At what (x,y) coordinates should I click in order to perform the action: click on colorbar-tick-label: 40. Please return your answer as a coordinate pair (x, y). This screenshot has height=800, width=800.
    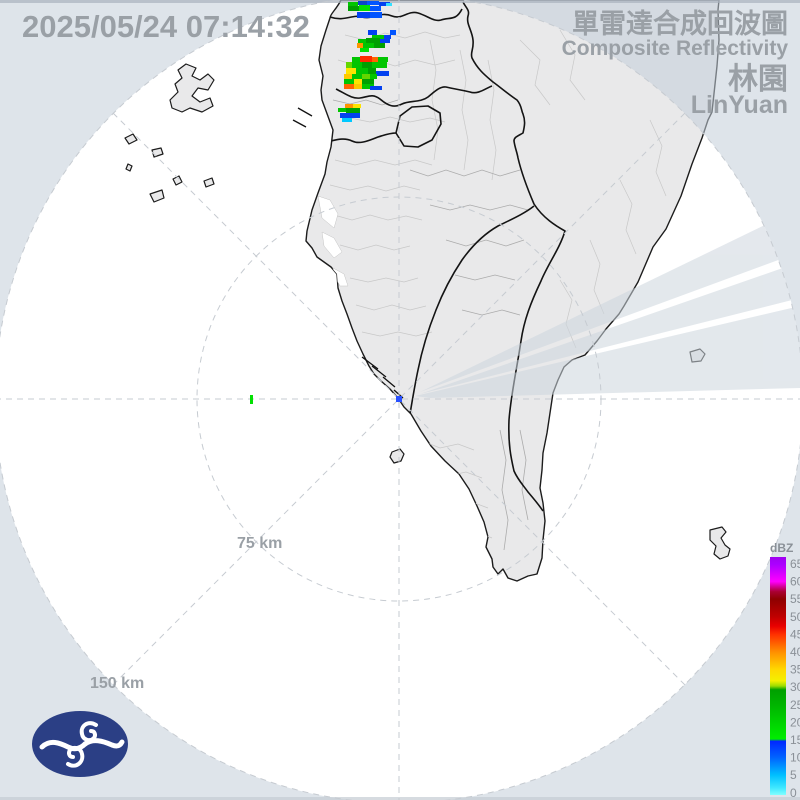
    Looking at the image, I should click on (795, 652).